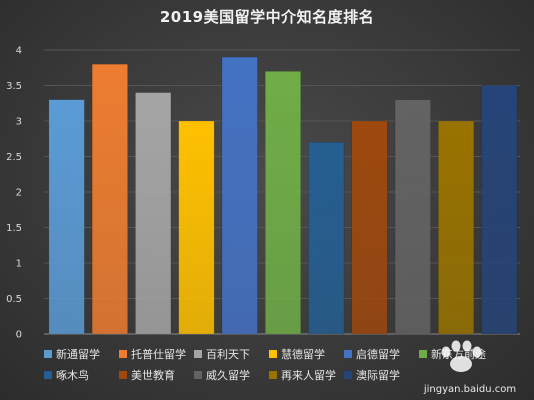  I want to click on legend-label: 啄木鸟, so click(72, 375).